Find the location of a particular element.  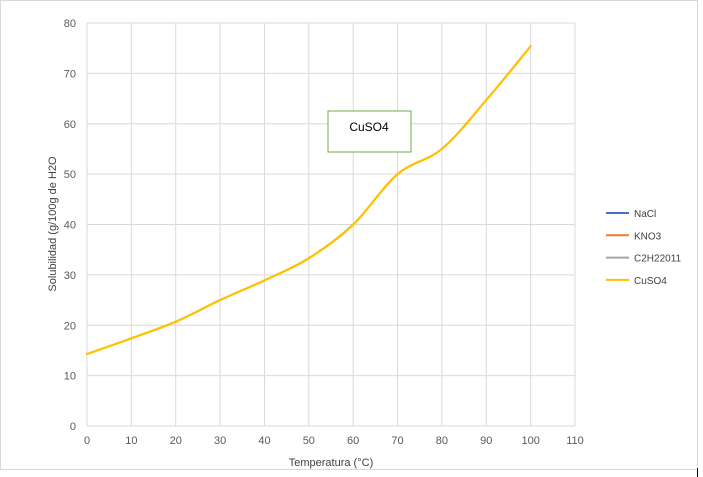

annotation-box is located at coordinates (369, 131).